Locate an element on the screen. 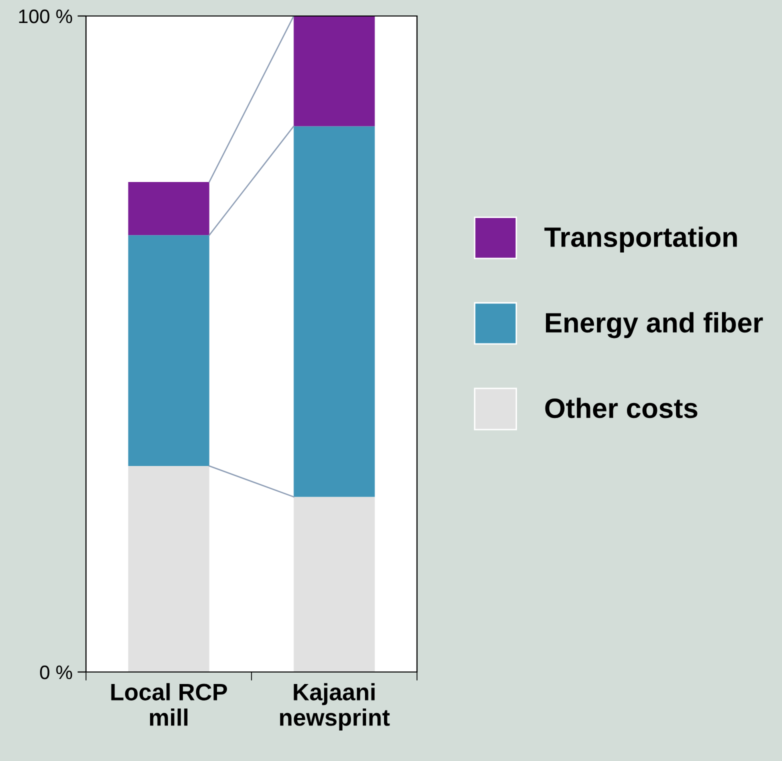 The width and height of the screenshot is (782, 761). legend-label: Other costs is located at coordinates (621, 408).